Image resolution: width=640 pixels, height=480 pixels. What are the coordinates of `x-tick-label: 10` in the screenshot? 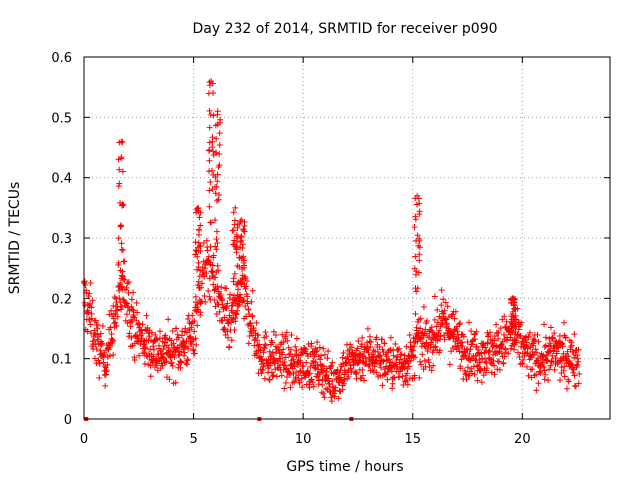 It's located at (303, 439).